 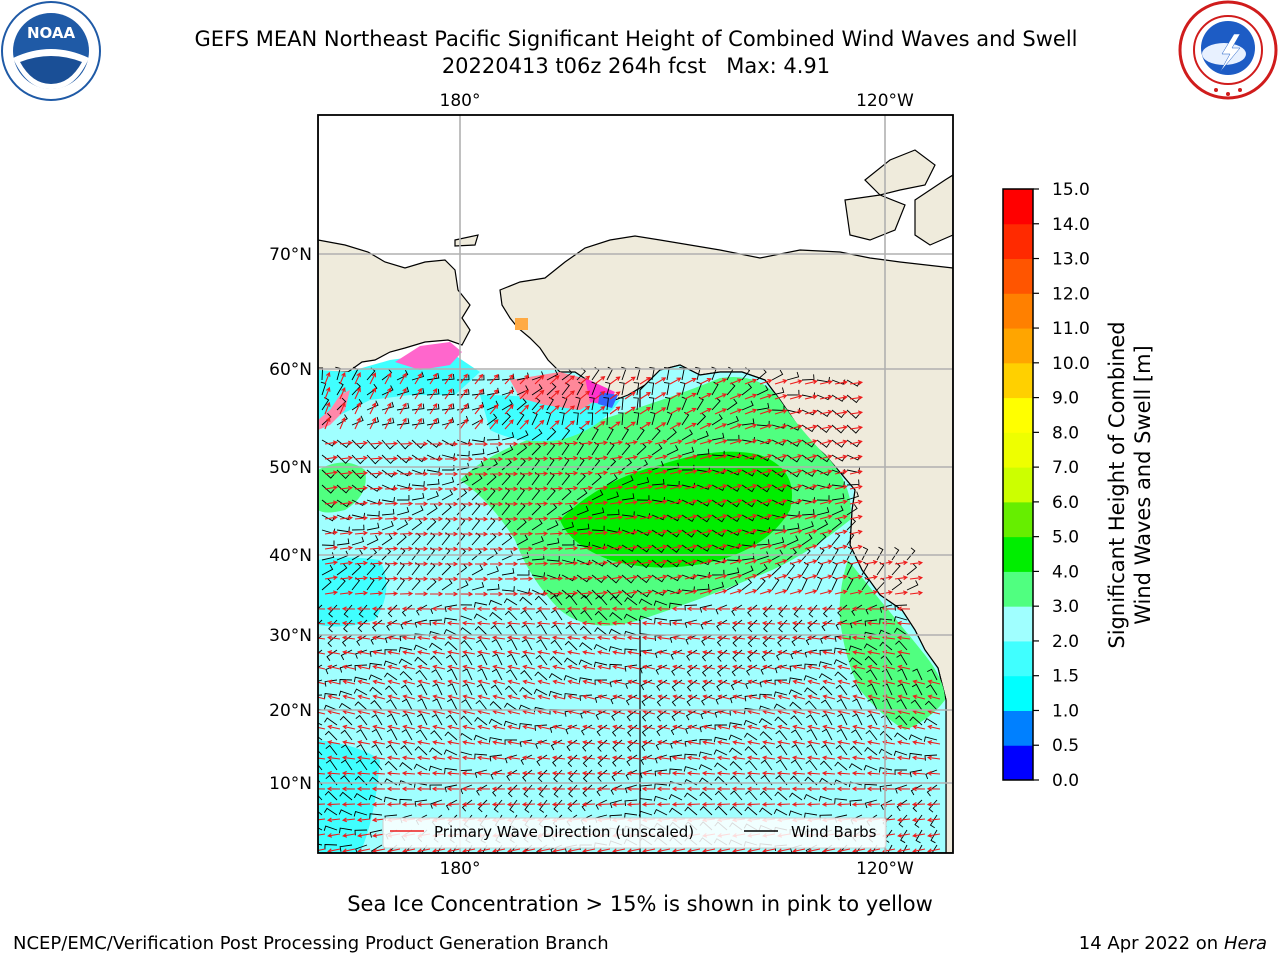 What do you see at coordinates (1071, 260) in the screenshot?
I see `colorbar-tick-label: 13.0` at bounding box center [1071, 260].